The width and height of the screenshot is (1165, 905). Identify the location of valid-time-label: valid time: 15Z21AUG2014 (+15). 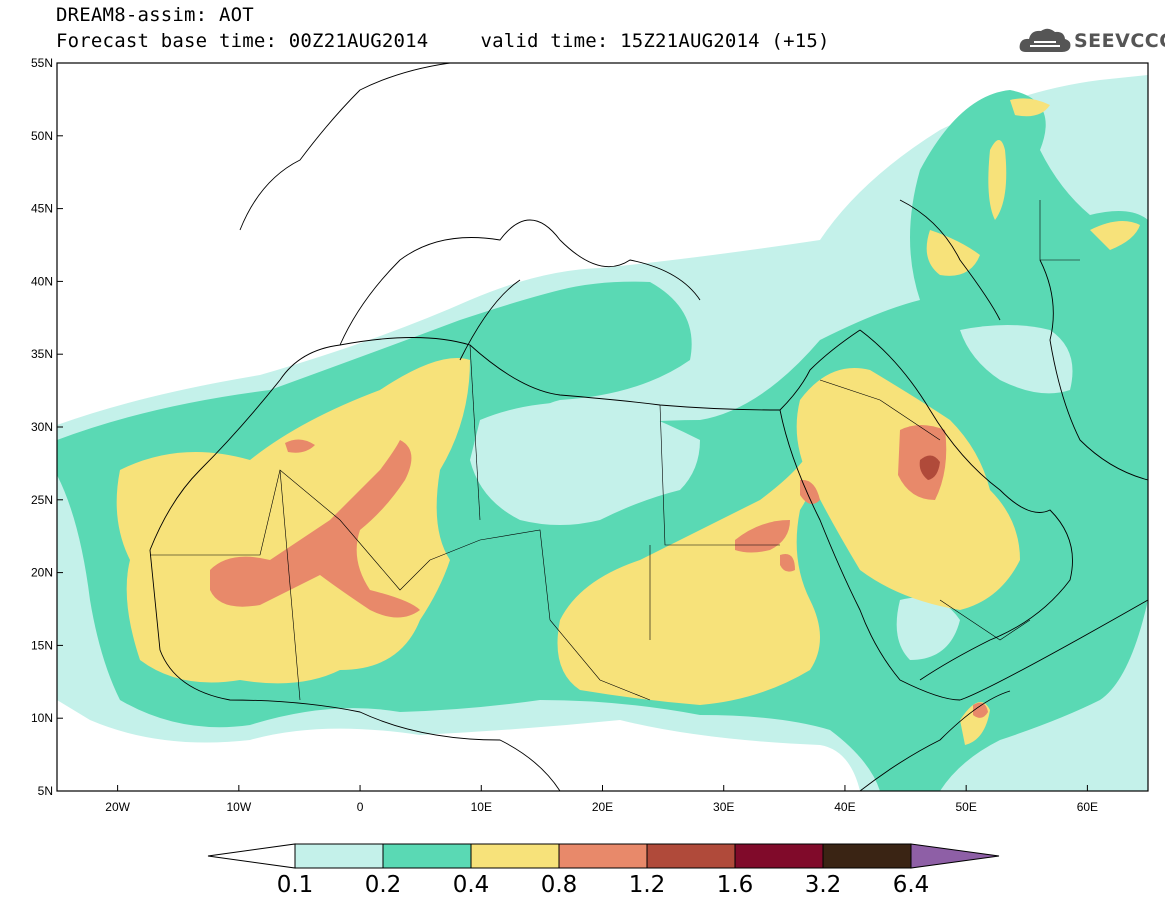
(655, 41).